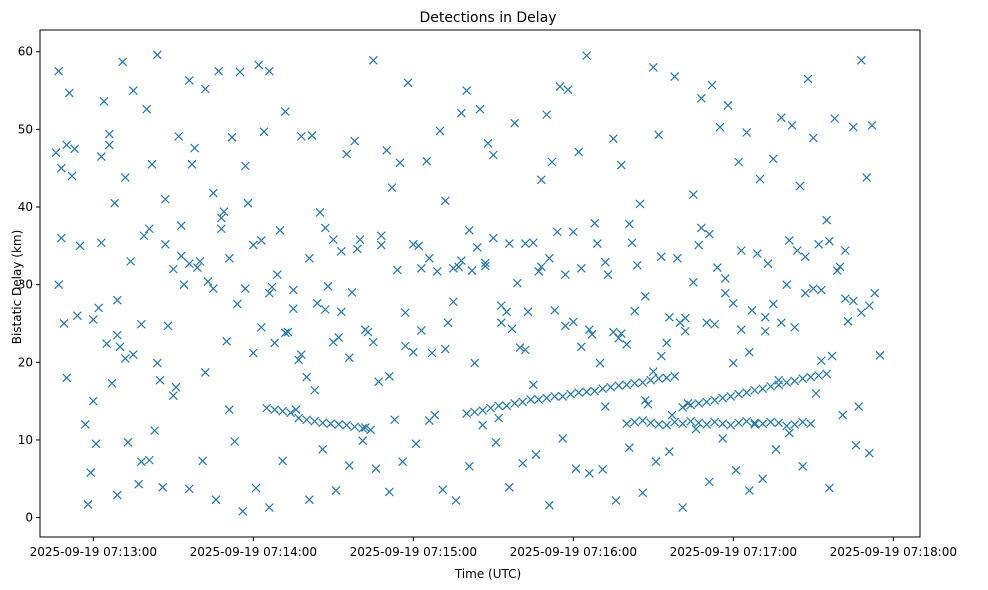 This screenshot has width=988, height=590. Describe the element at coordinates (573, 552) in the screenshot. I see `x-tick-label: 2025-09-19 07:16:00` at that location.